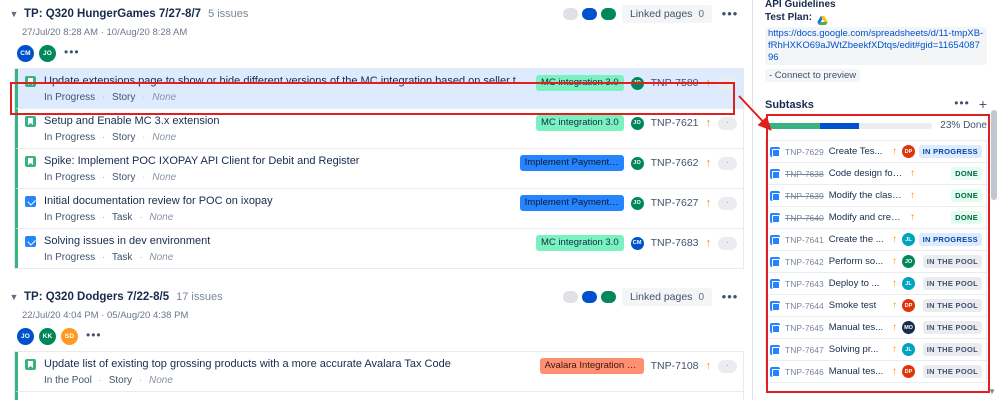 Image resolution: width=999 pixels, height=400 pixels. What do you see at coordinates (127, 241) in the screenshot?
I see `issue-summary: Solving issues in dev environment` at bounding box center [127, 241].